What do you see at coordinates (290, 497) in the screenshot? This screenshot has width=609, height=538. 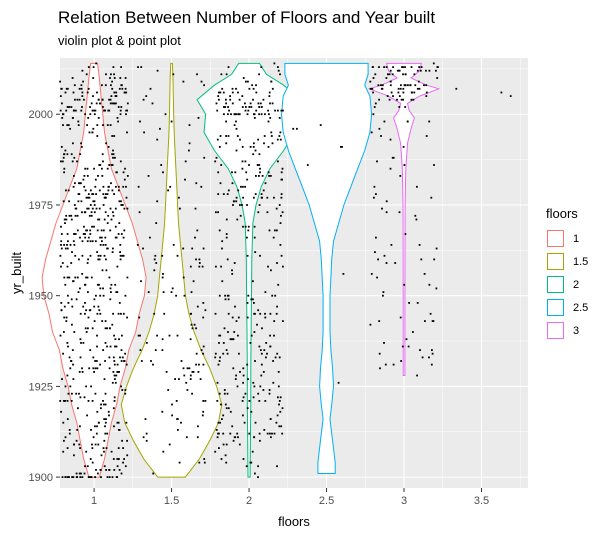 I see `x-axis: 1 1.5 2 2.5 3 3.5` at bounding box center [290, 497].